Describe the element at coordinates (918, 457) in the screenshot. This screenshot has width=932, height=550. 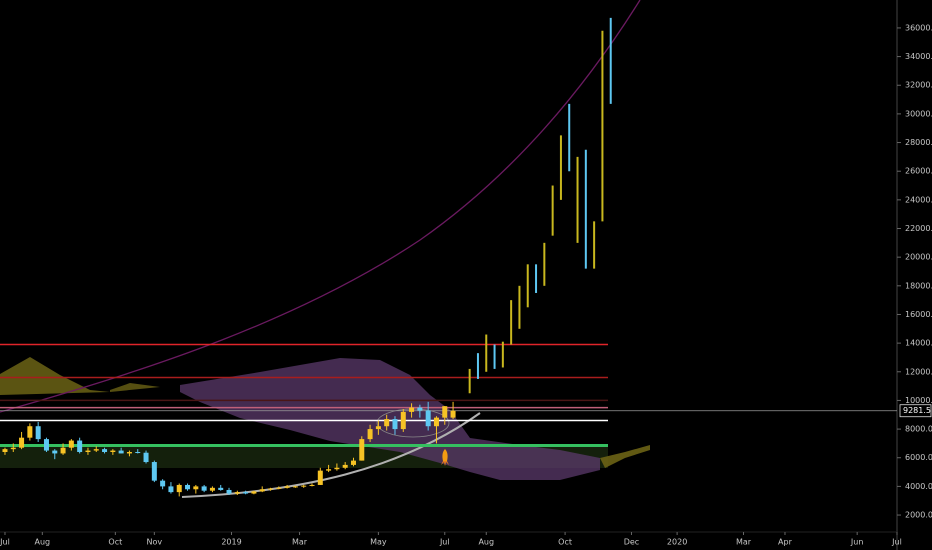
I see `y-tick-label: 6000.0` at that location.